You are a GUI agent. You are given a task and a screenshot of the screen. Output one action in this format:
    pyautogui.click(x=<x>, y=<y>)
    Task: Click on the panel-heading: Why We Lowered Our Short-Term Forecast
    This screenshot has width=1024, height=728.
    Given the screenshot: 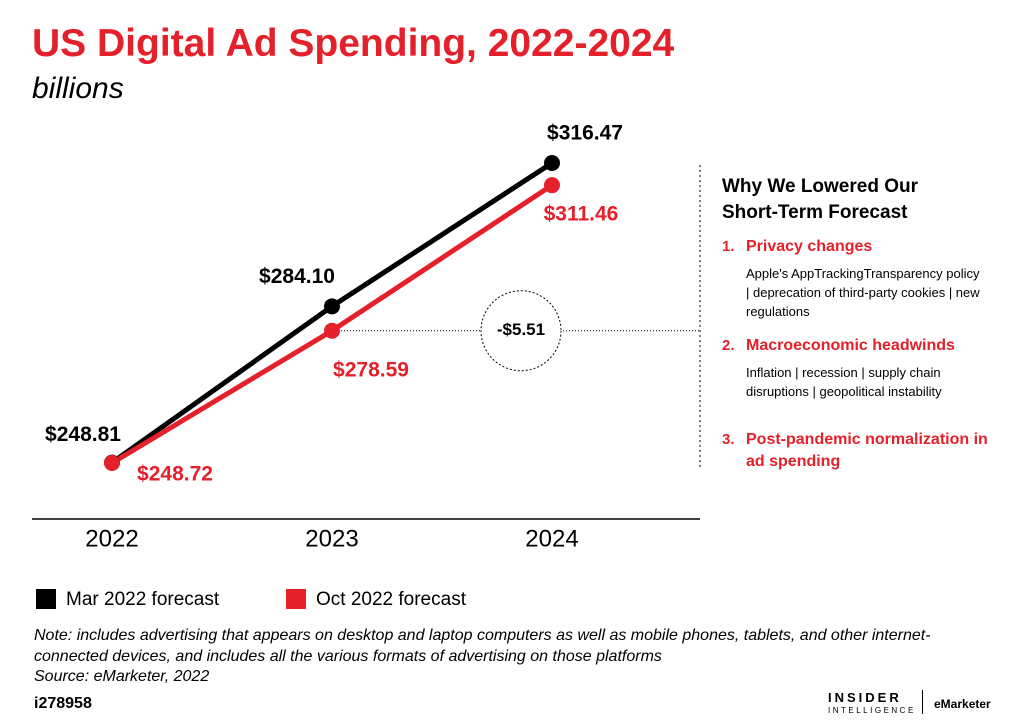 What is the action you would take?
    pyautogui.click(x=820, y=199)
    